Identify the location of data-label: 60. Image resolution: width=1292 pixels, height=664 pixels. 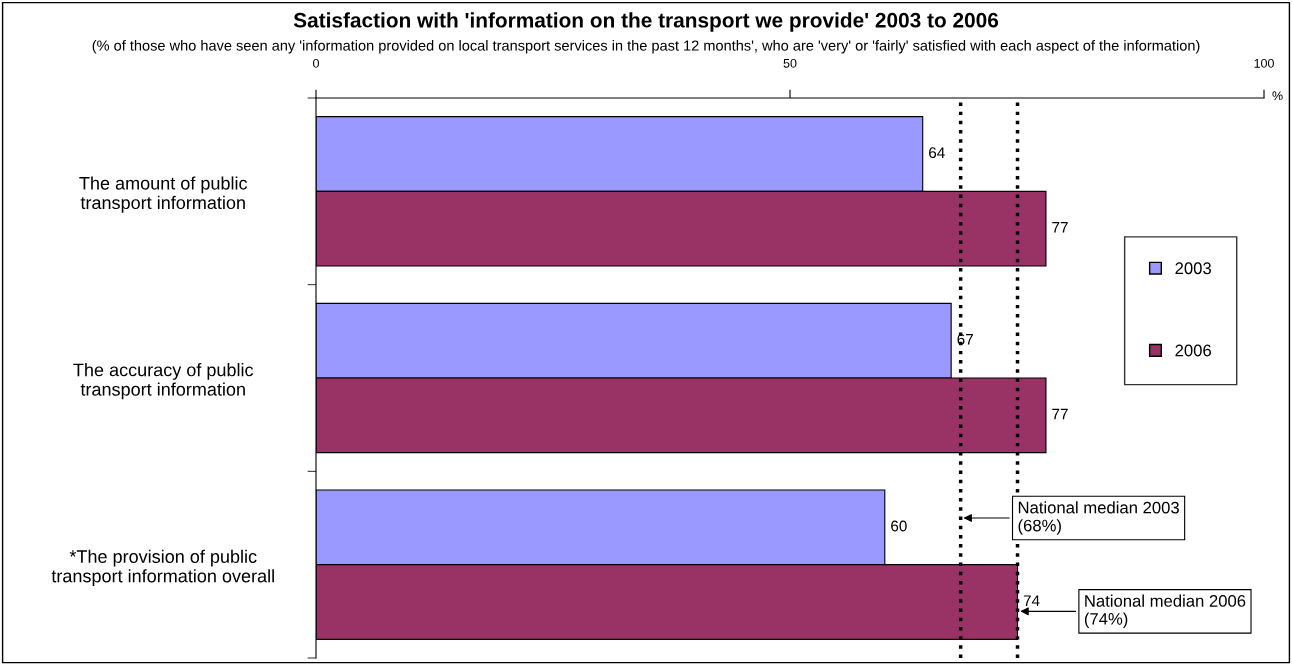
(899, 526).